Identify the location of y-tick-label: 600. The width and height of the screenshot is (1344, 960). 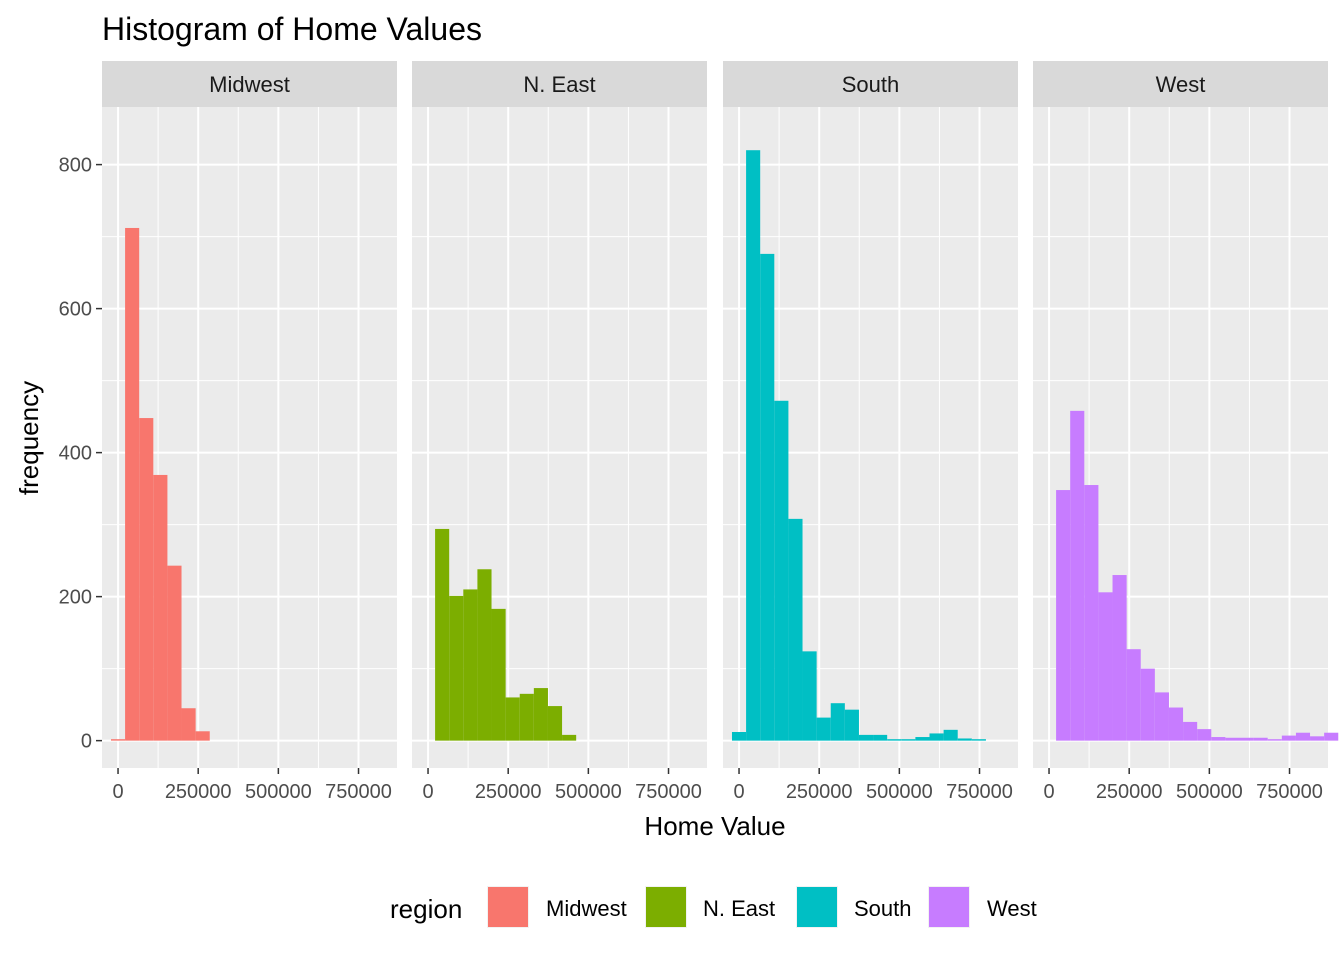
(75, 310).